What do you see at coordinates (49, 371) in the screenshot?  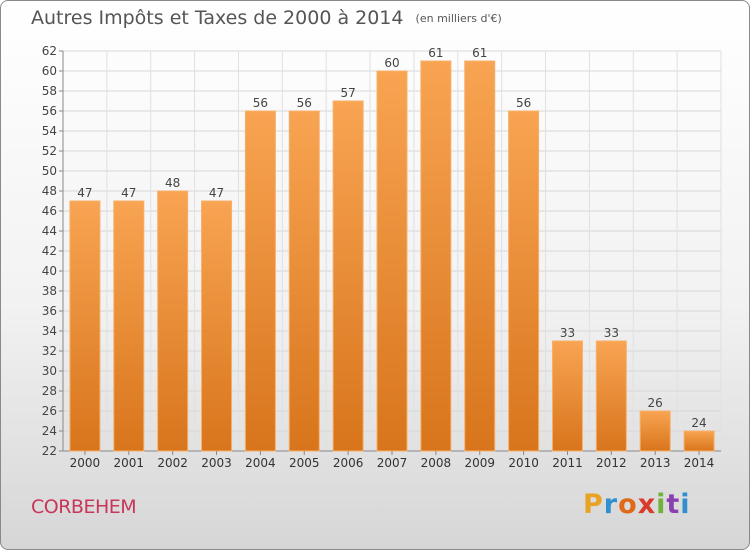 I see `y-tick-label: 30` at bounding box center [49, 371].